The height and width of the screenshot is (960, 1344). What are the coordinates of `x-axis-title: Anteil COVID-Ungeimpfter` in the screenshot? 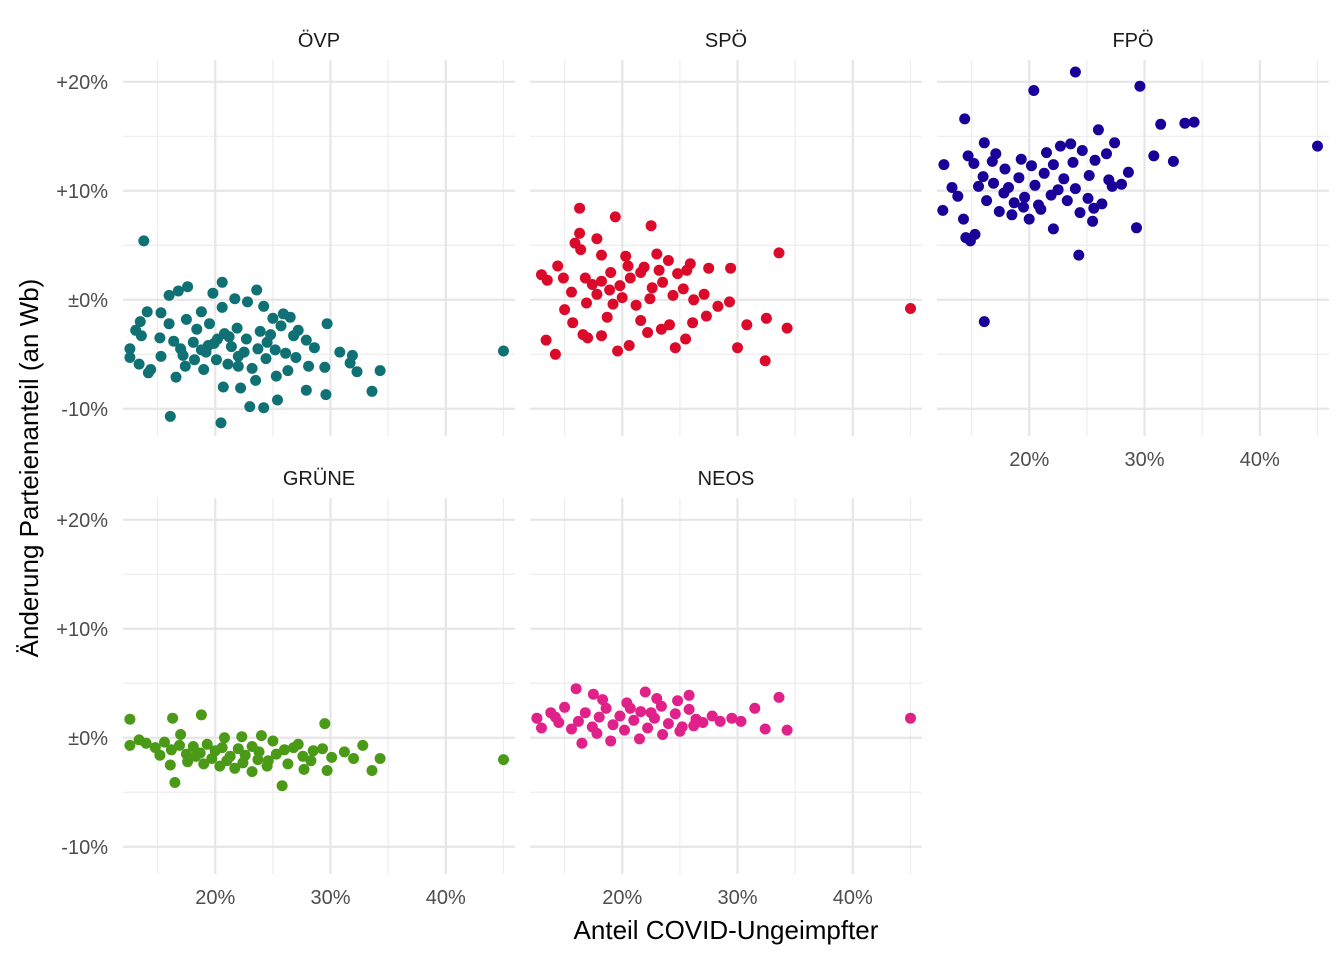 It's located at (726, 930).